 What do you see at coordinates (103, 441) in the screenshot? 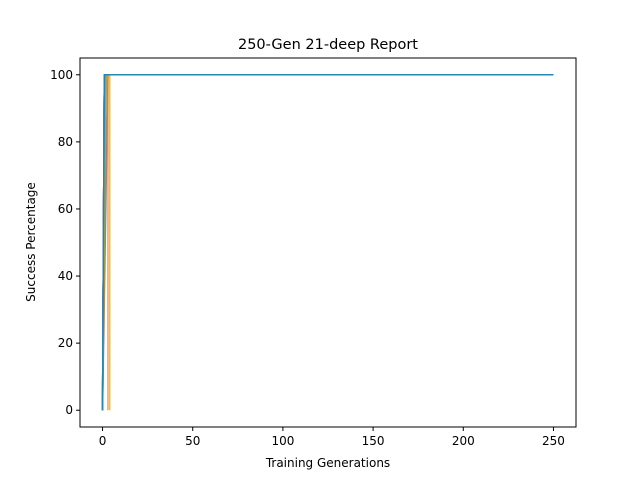
I see `x-tick-label: 0` at bounding box center [103, 441].